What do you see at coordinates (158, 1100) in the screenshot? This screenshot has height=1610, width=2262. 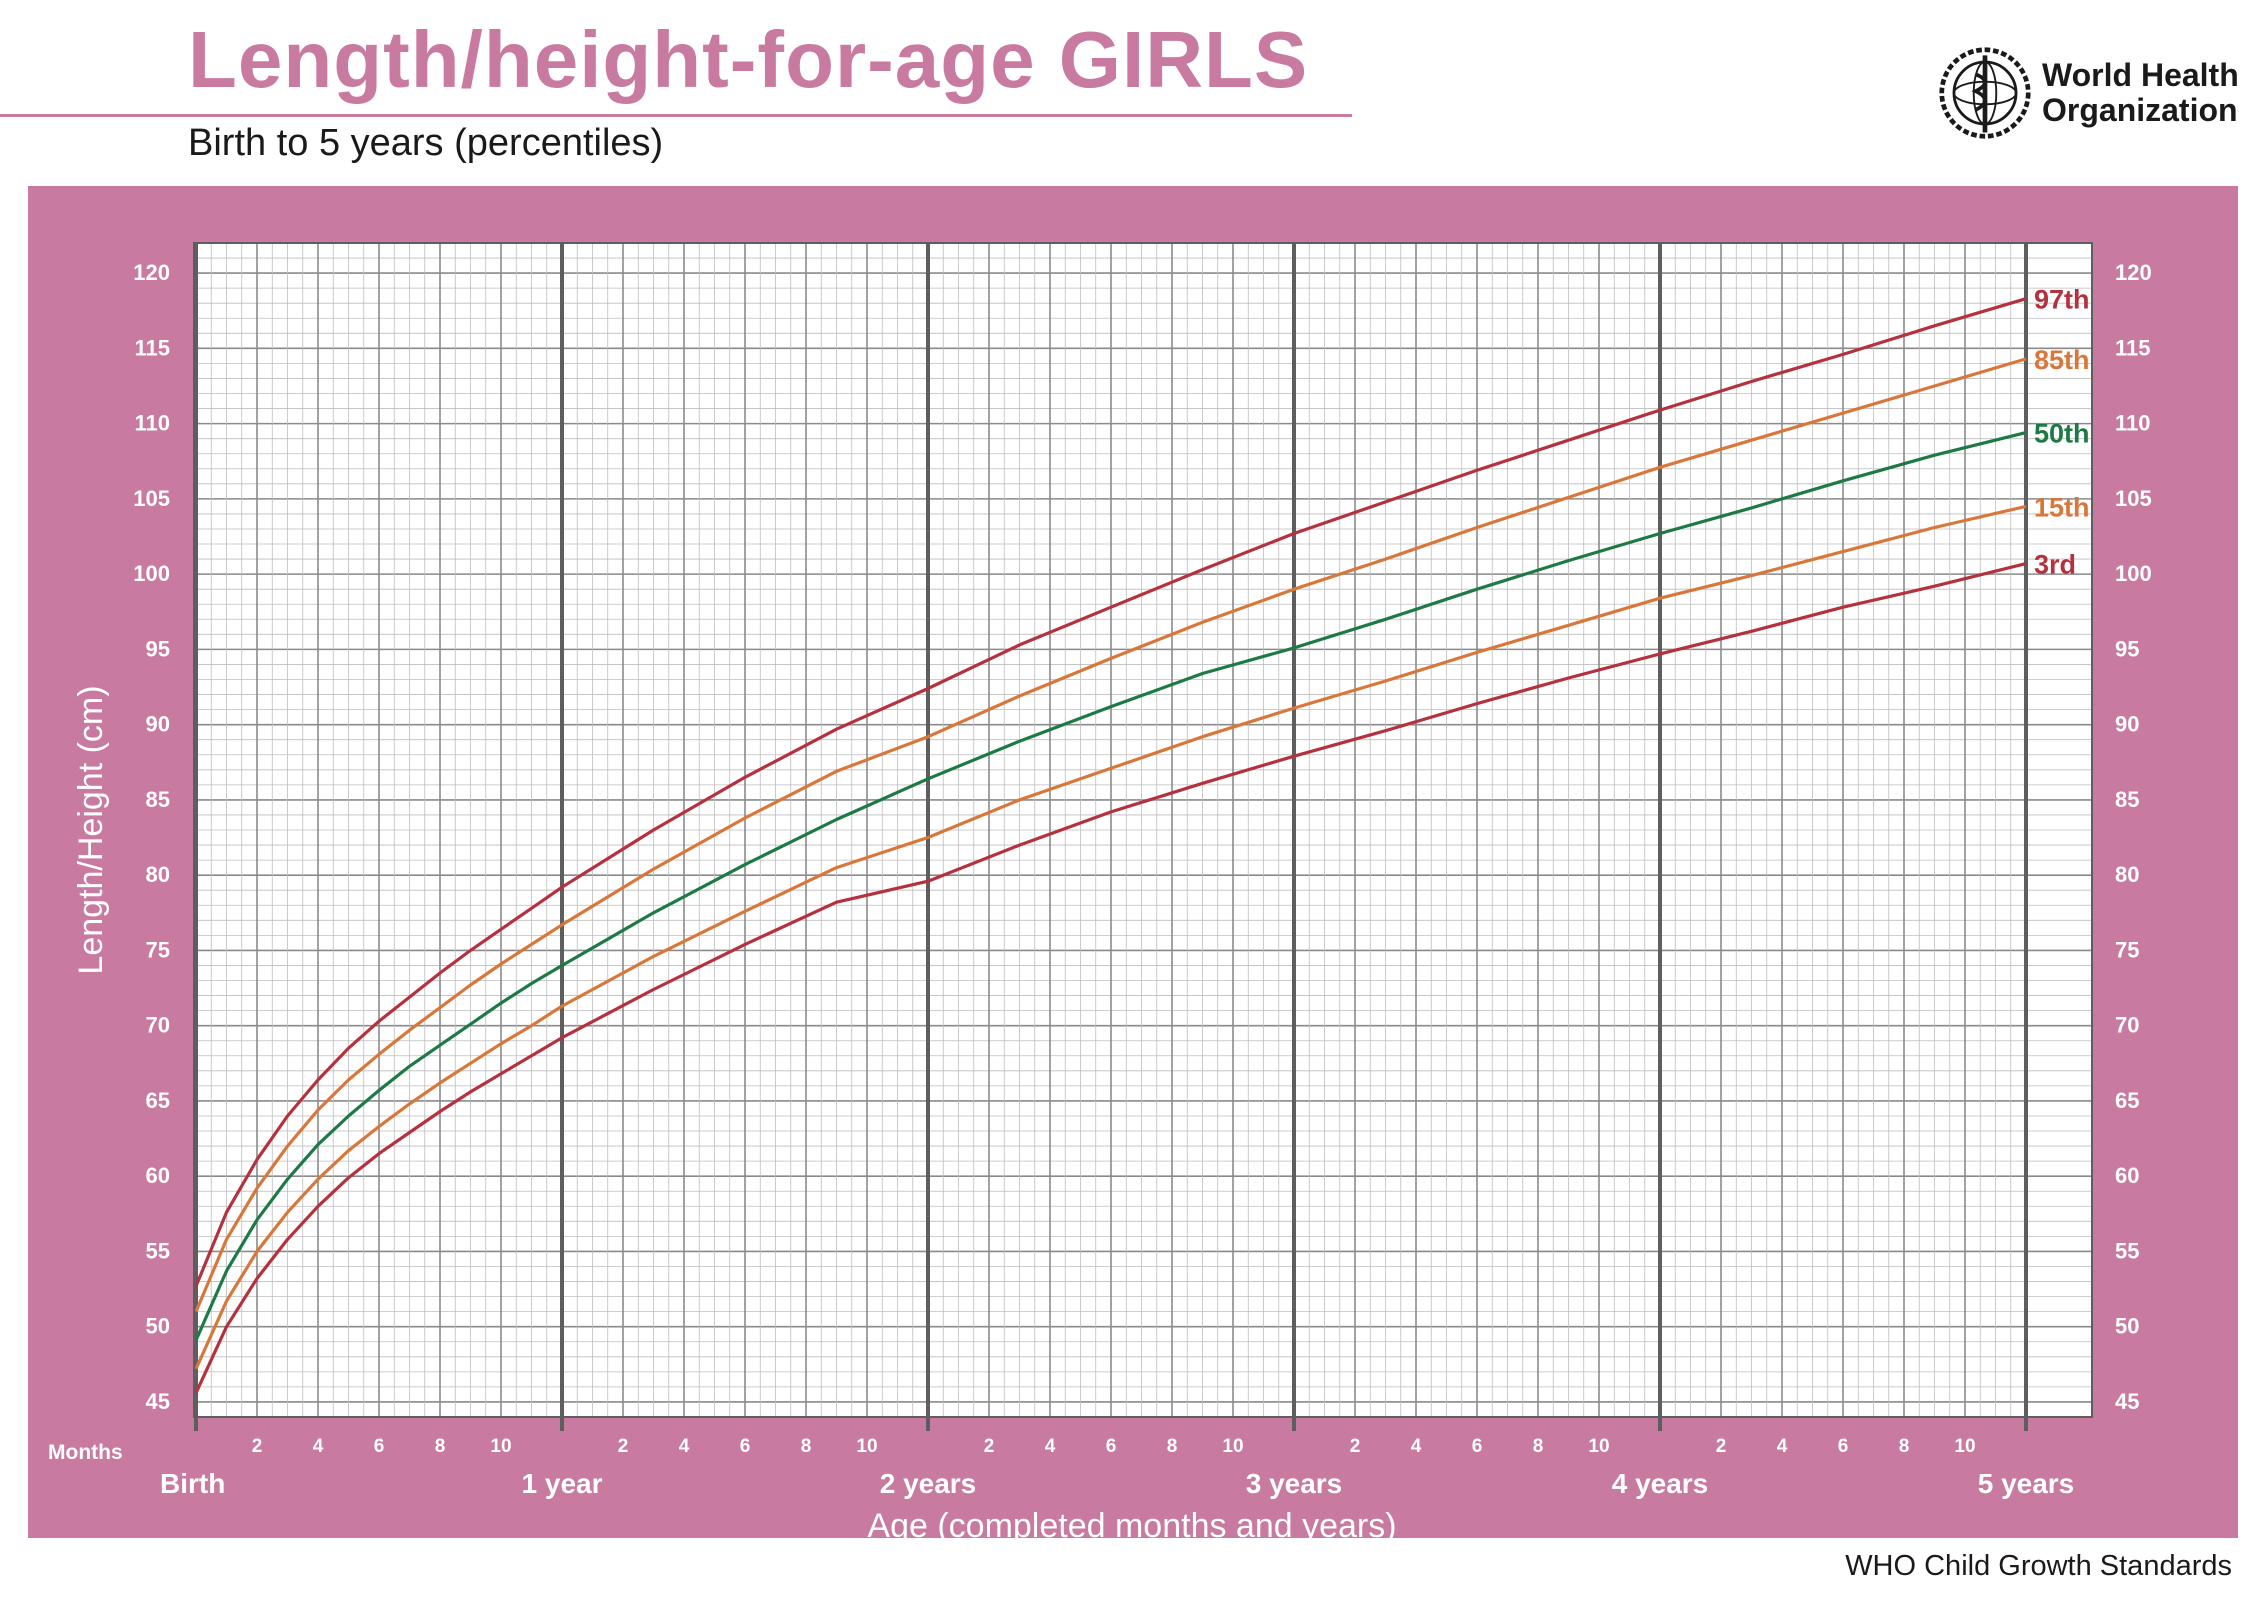 I see `y-tick-label-left: 65` at bounding box center [158, 1100].